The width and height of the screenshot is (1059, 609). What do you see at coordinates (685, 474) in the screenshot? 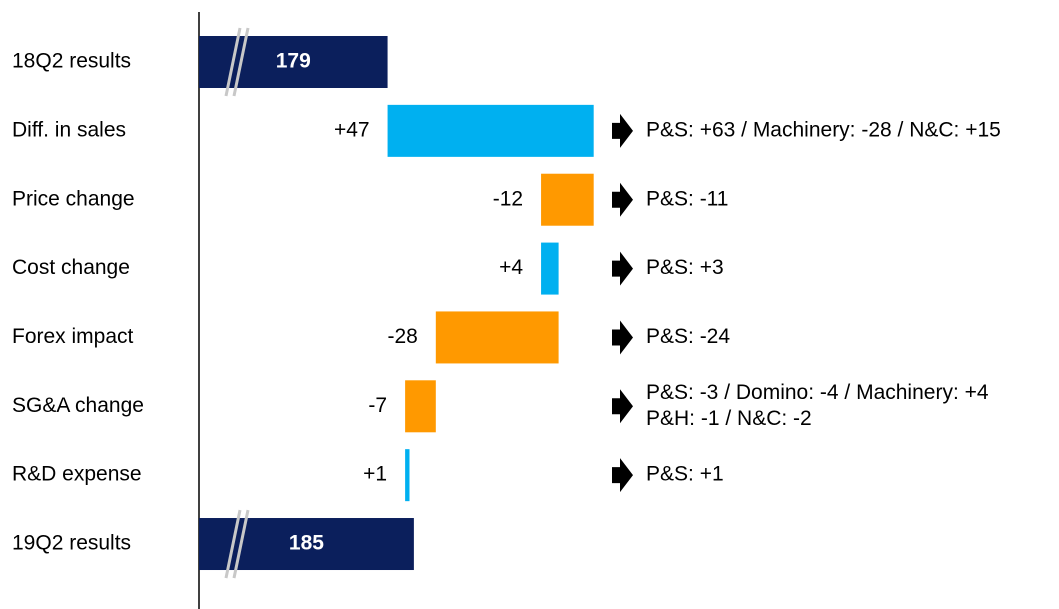
I see `annotation: P&S: +1` at bounding box center [685, 474].